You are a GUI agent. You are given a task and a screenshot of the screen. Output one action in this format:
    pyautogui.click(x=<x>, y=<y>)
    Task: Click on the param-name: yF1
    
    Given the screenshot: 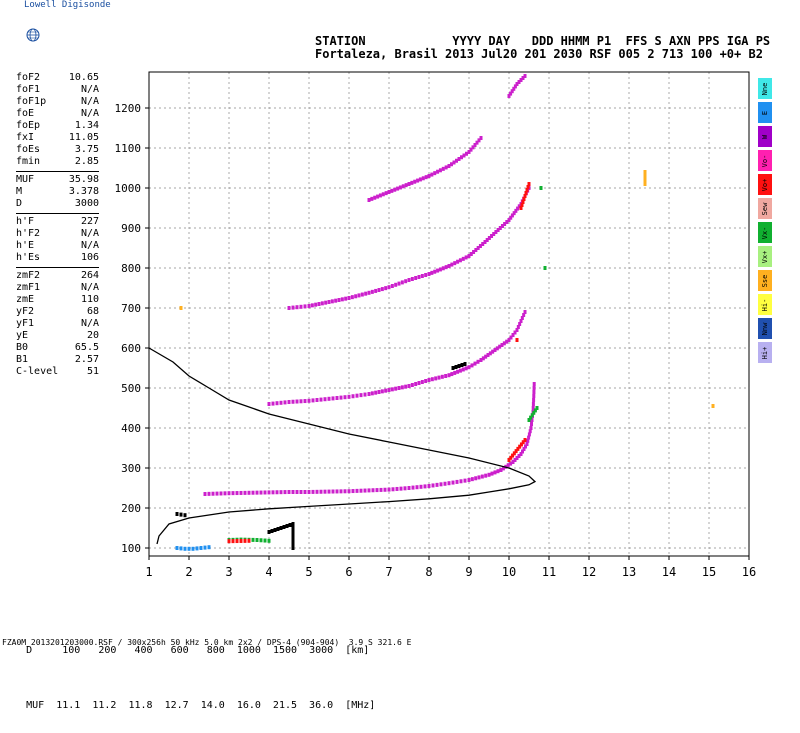 What is the action you would take?
    pyautogui.click(x=25, y=323)
    